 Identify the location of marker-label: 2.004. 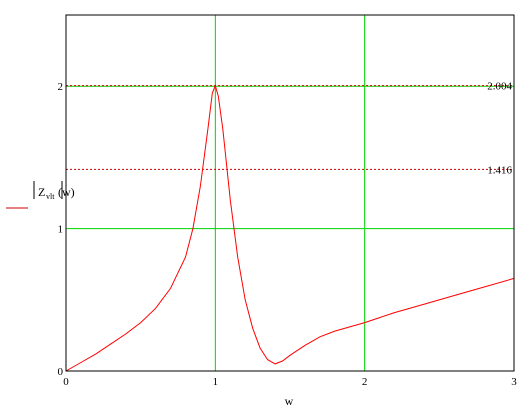
(499, 87).